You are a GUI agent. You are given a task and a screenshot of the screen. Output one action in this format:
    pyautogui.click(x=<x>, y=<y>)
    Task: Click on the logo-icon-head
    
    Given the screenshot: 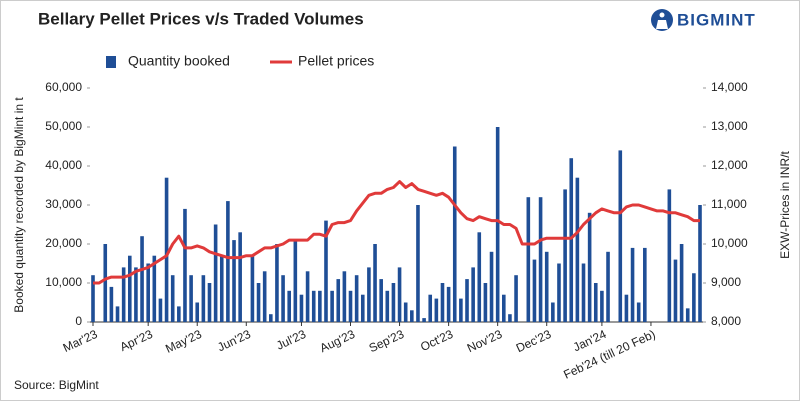 What is the action you would take?
    pyautogui.click(x=662, y=15)
    